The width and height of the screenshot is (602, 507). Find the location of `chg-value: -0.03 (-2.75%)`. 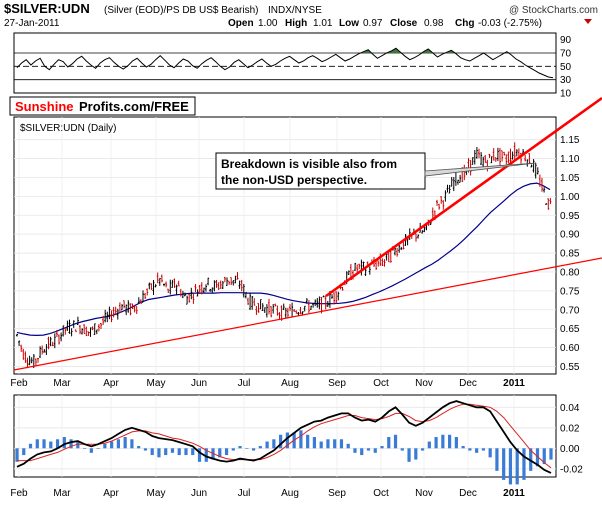

chg-value: -0.03 (-2.75%) is located at coordinates (510, 23).